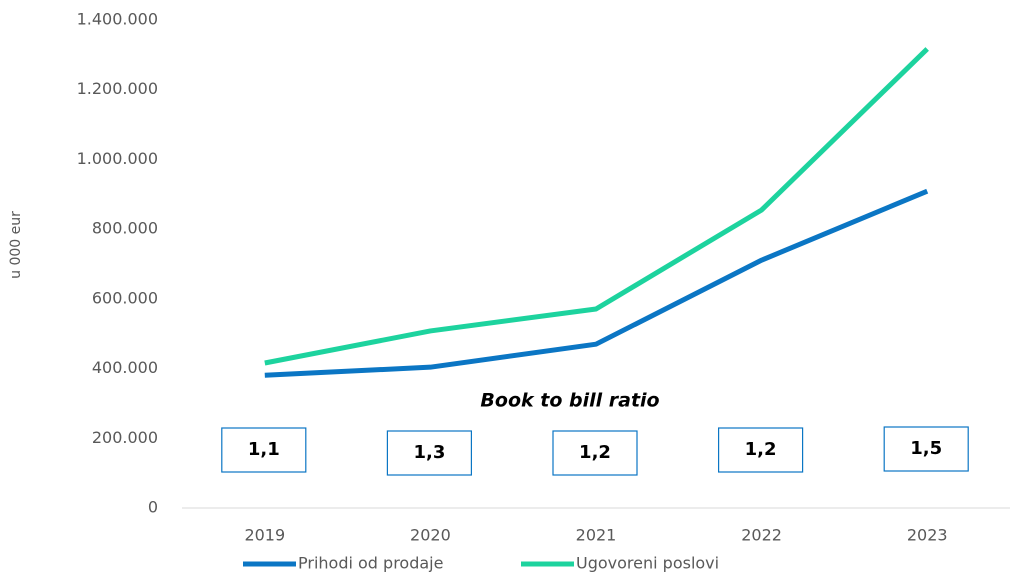 The height and width of the screenshot is (576, 1014). I want to click on ratio-label: 1,3, so click(429, 452).